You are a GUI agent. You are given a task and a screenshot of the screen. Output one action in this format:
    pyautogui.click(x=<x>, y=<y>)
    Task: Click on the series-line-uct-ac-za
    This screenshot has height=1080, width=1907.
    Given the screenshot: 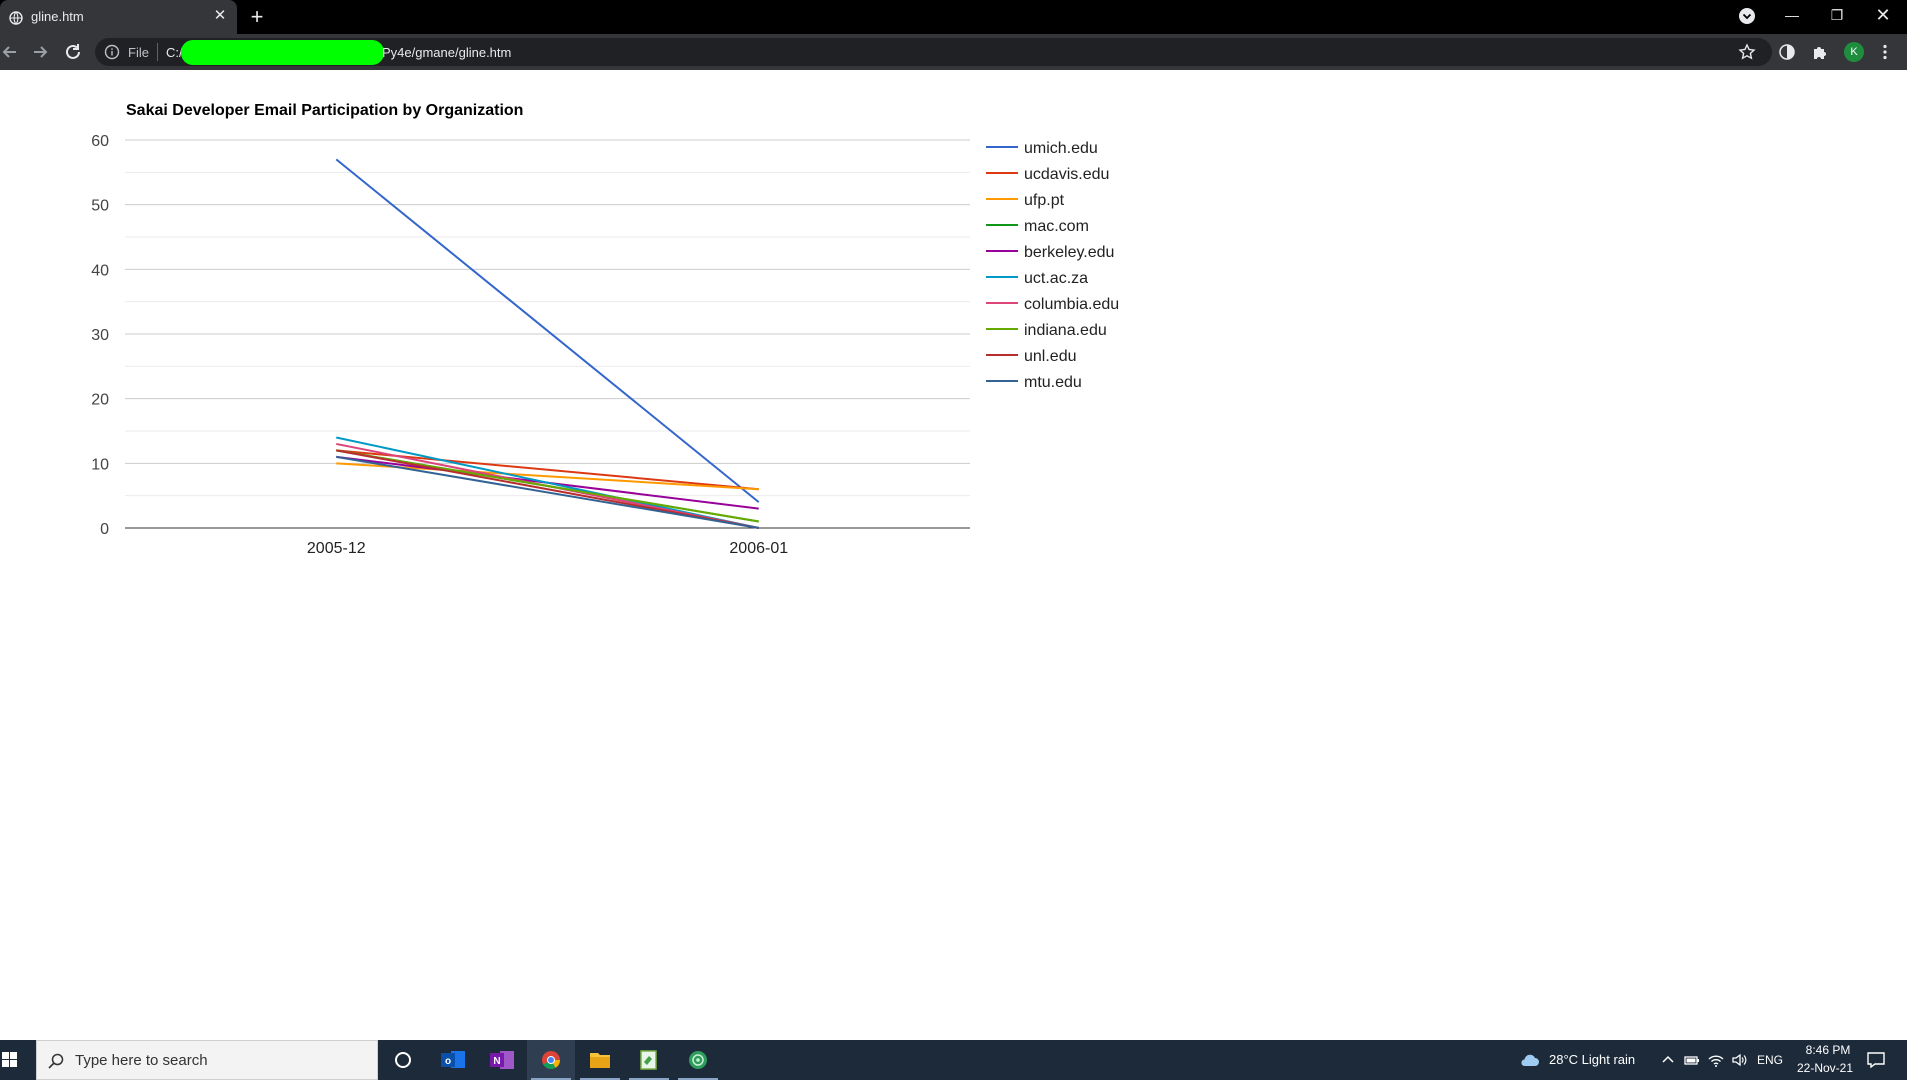 What is the action you would take?
    pyautogui.click(x=547, y=482)
    